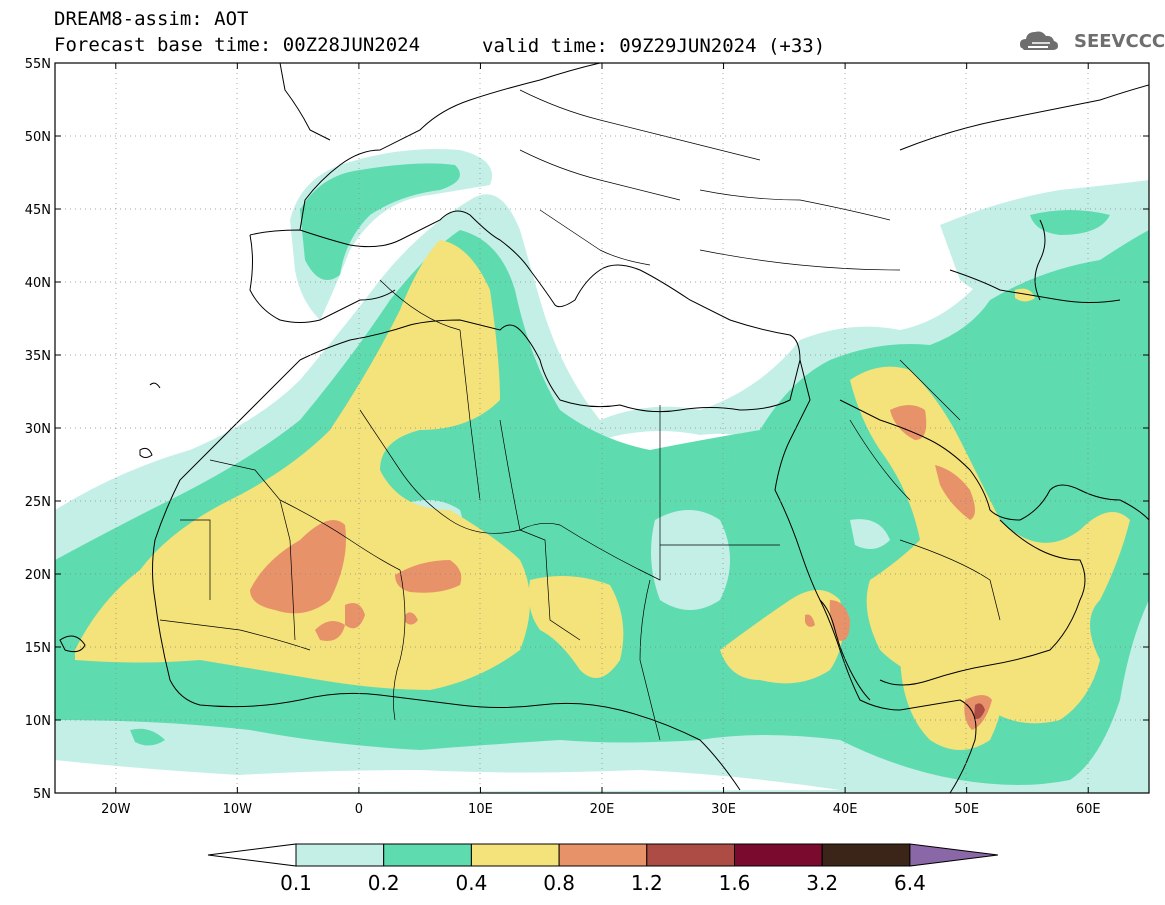  What do you see at coordinates (953, 855) in the screenshot?
I see `colorbar-max-arrow` at bounding box center [953, 855].